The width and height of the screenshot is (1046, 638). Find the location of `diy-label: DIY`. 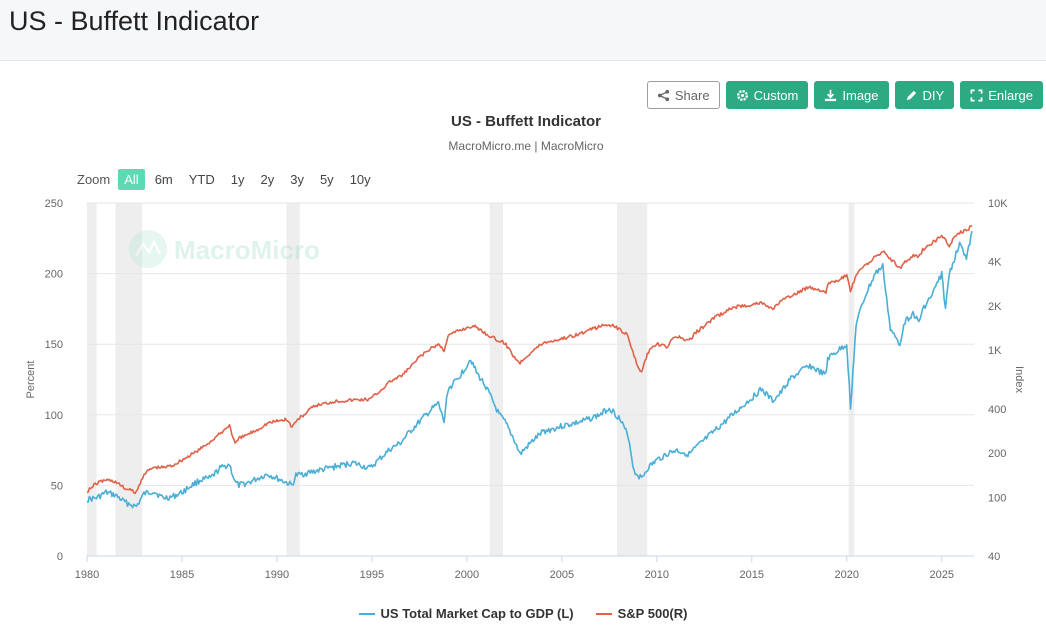

diy-label: DIY is located at coordinates (933, 95).